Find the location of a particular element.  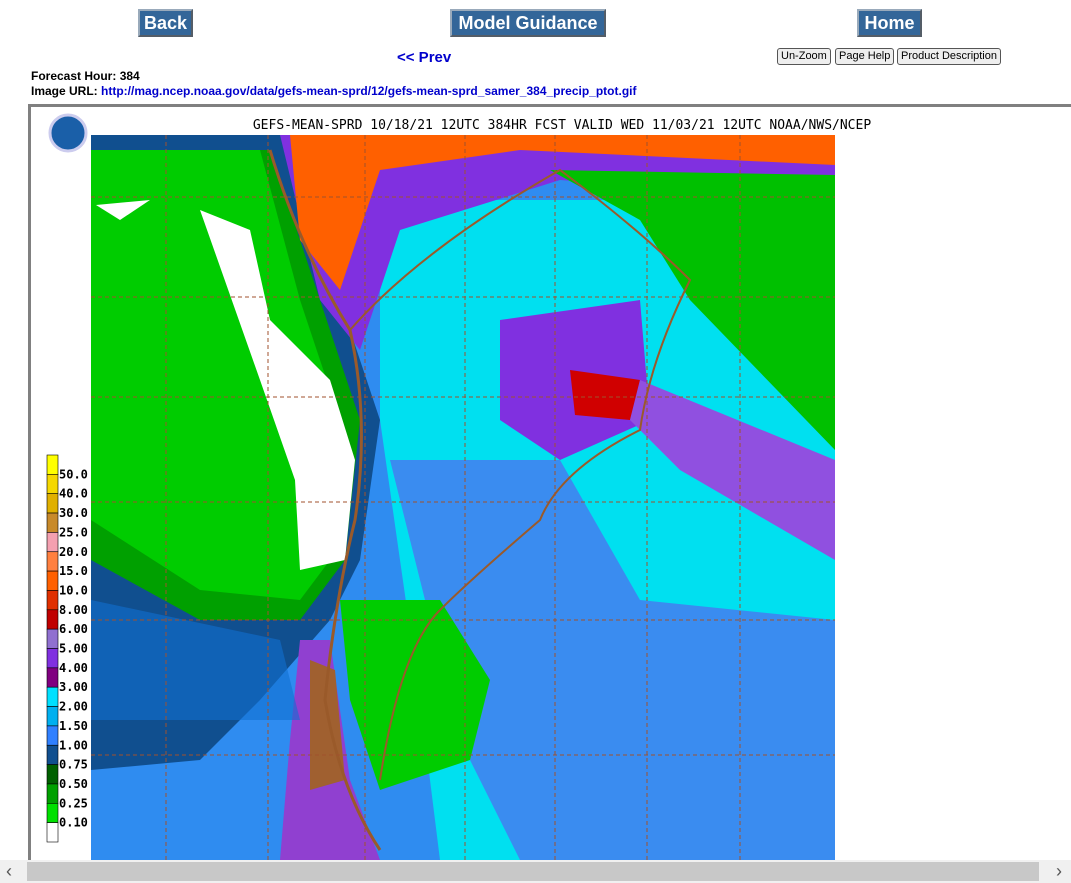

value: 384 is located at coordinates (129, 76).